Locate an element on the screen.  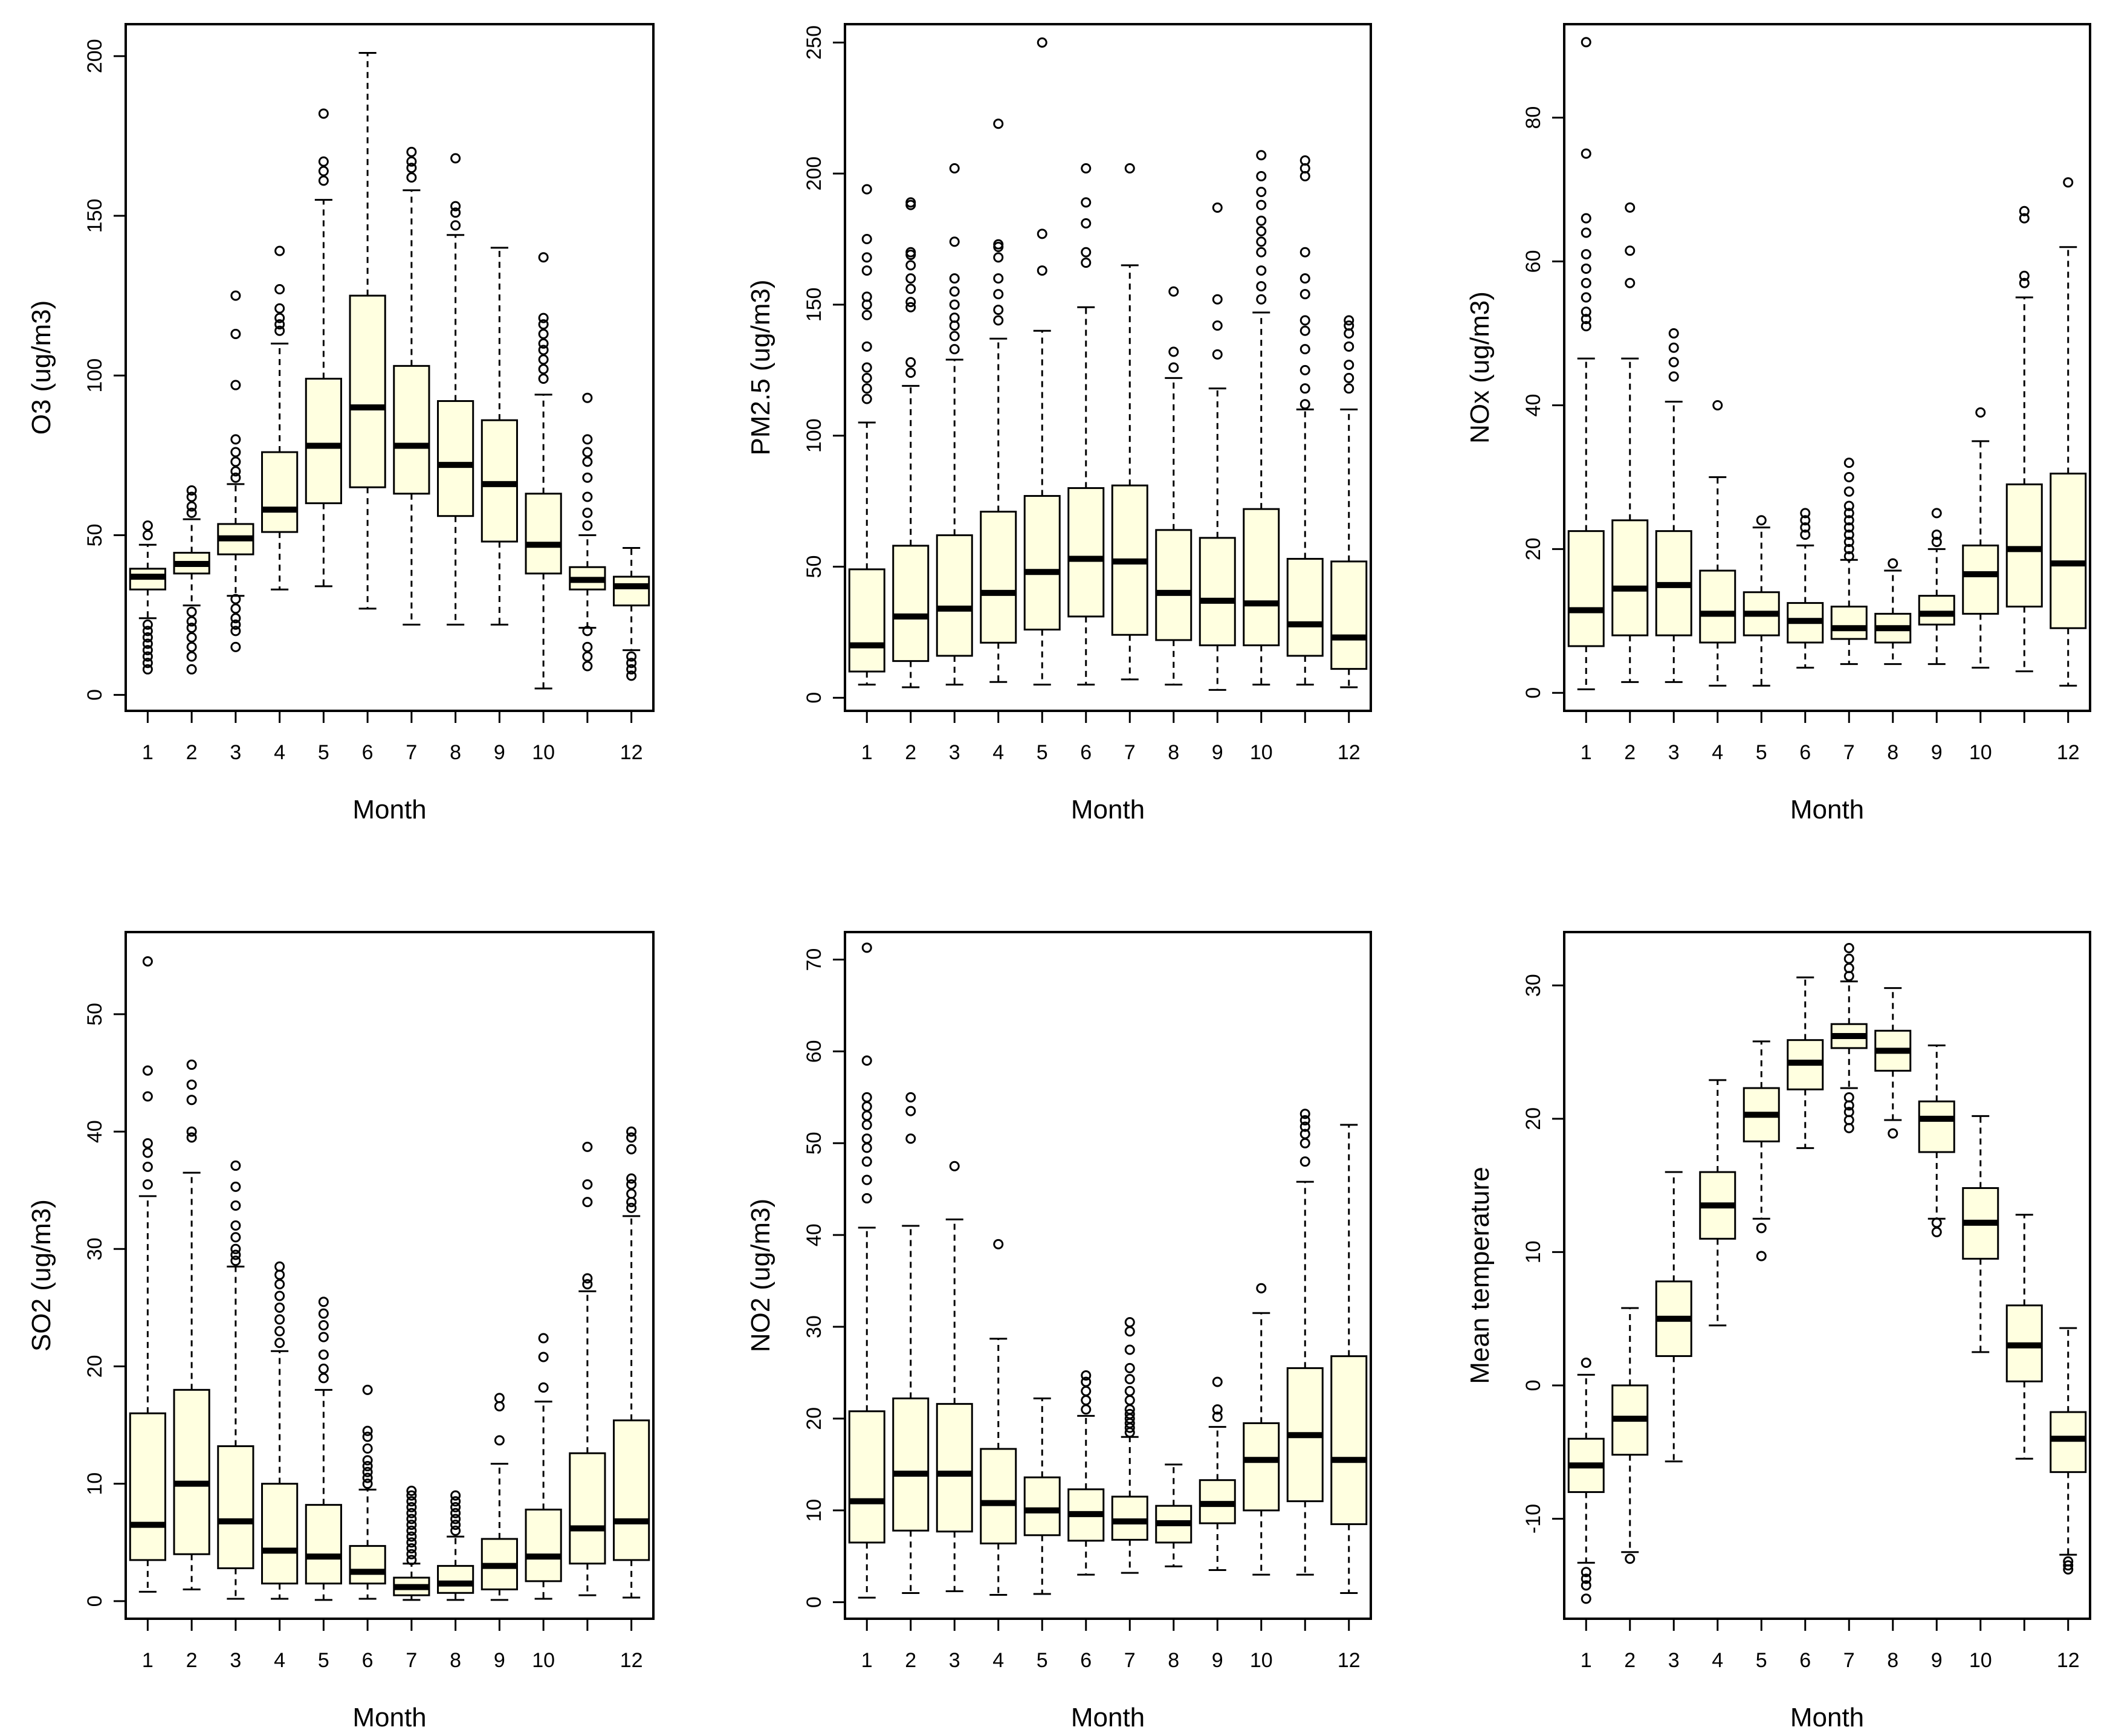
y-tick-label: 30 is located at coordinates (814, 1326).